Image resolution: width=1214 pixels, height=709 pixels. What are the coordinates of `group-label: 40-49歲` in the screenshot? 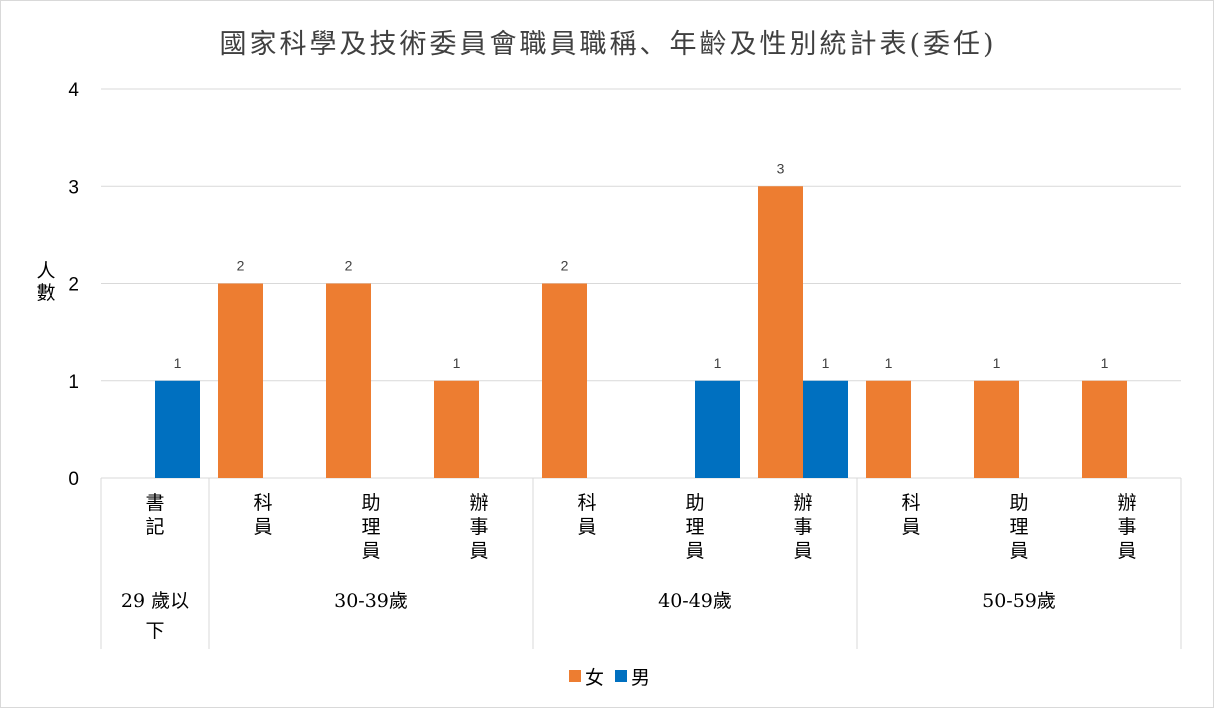 It's located at (695, 601).